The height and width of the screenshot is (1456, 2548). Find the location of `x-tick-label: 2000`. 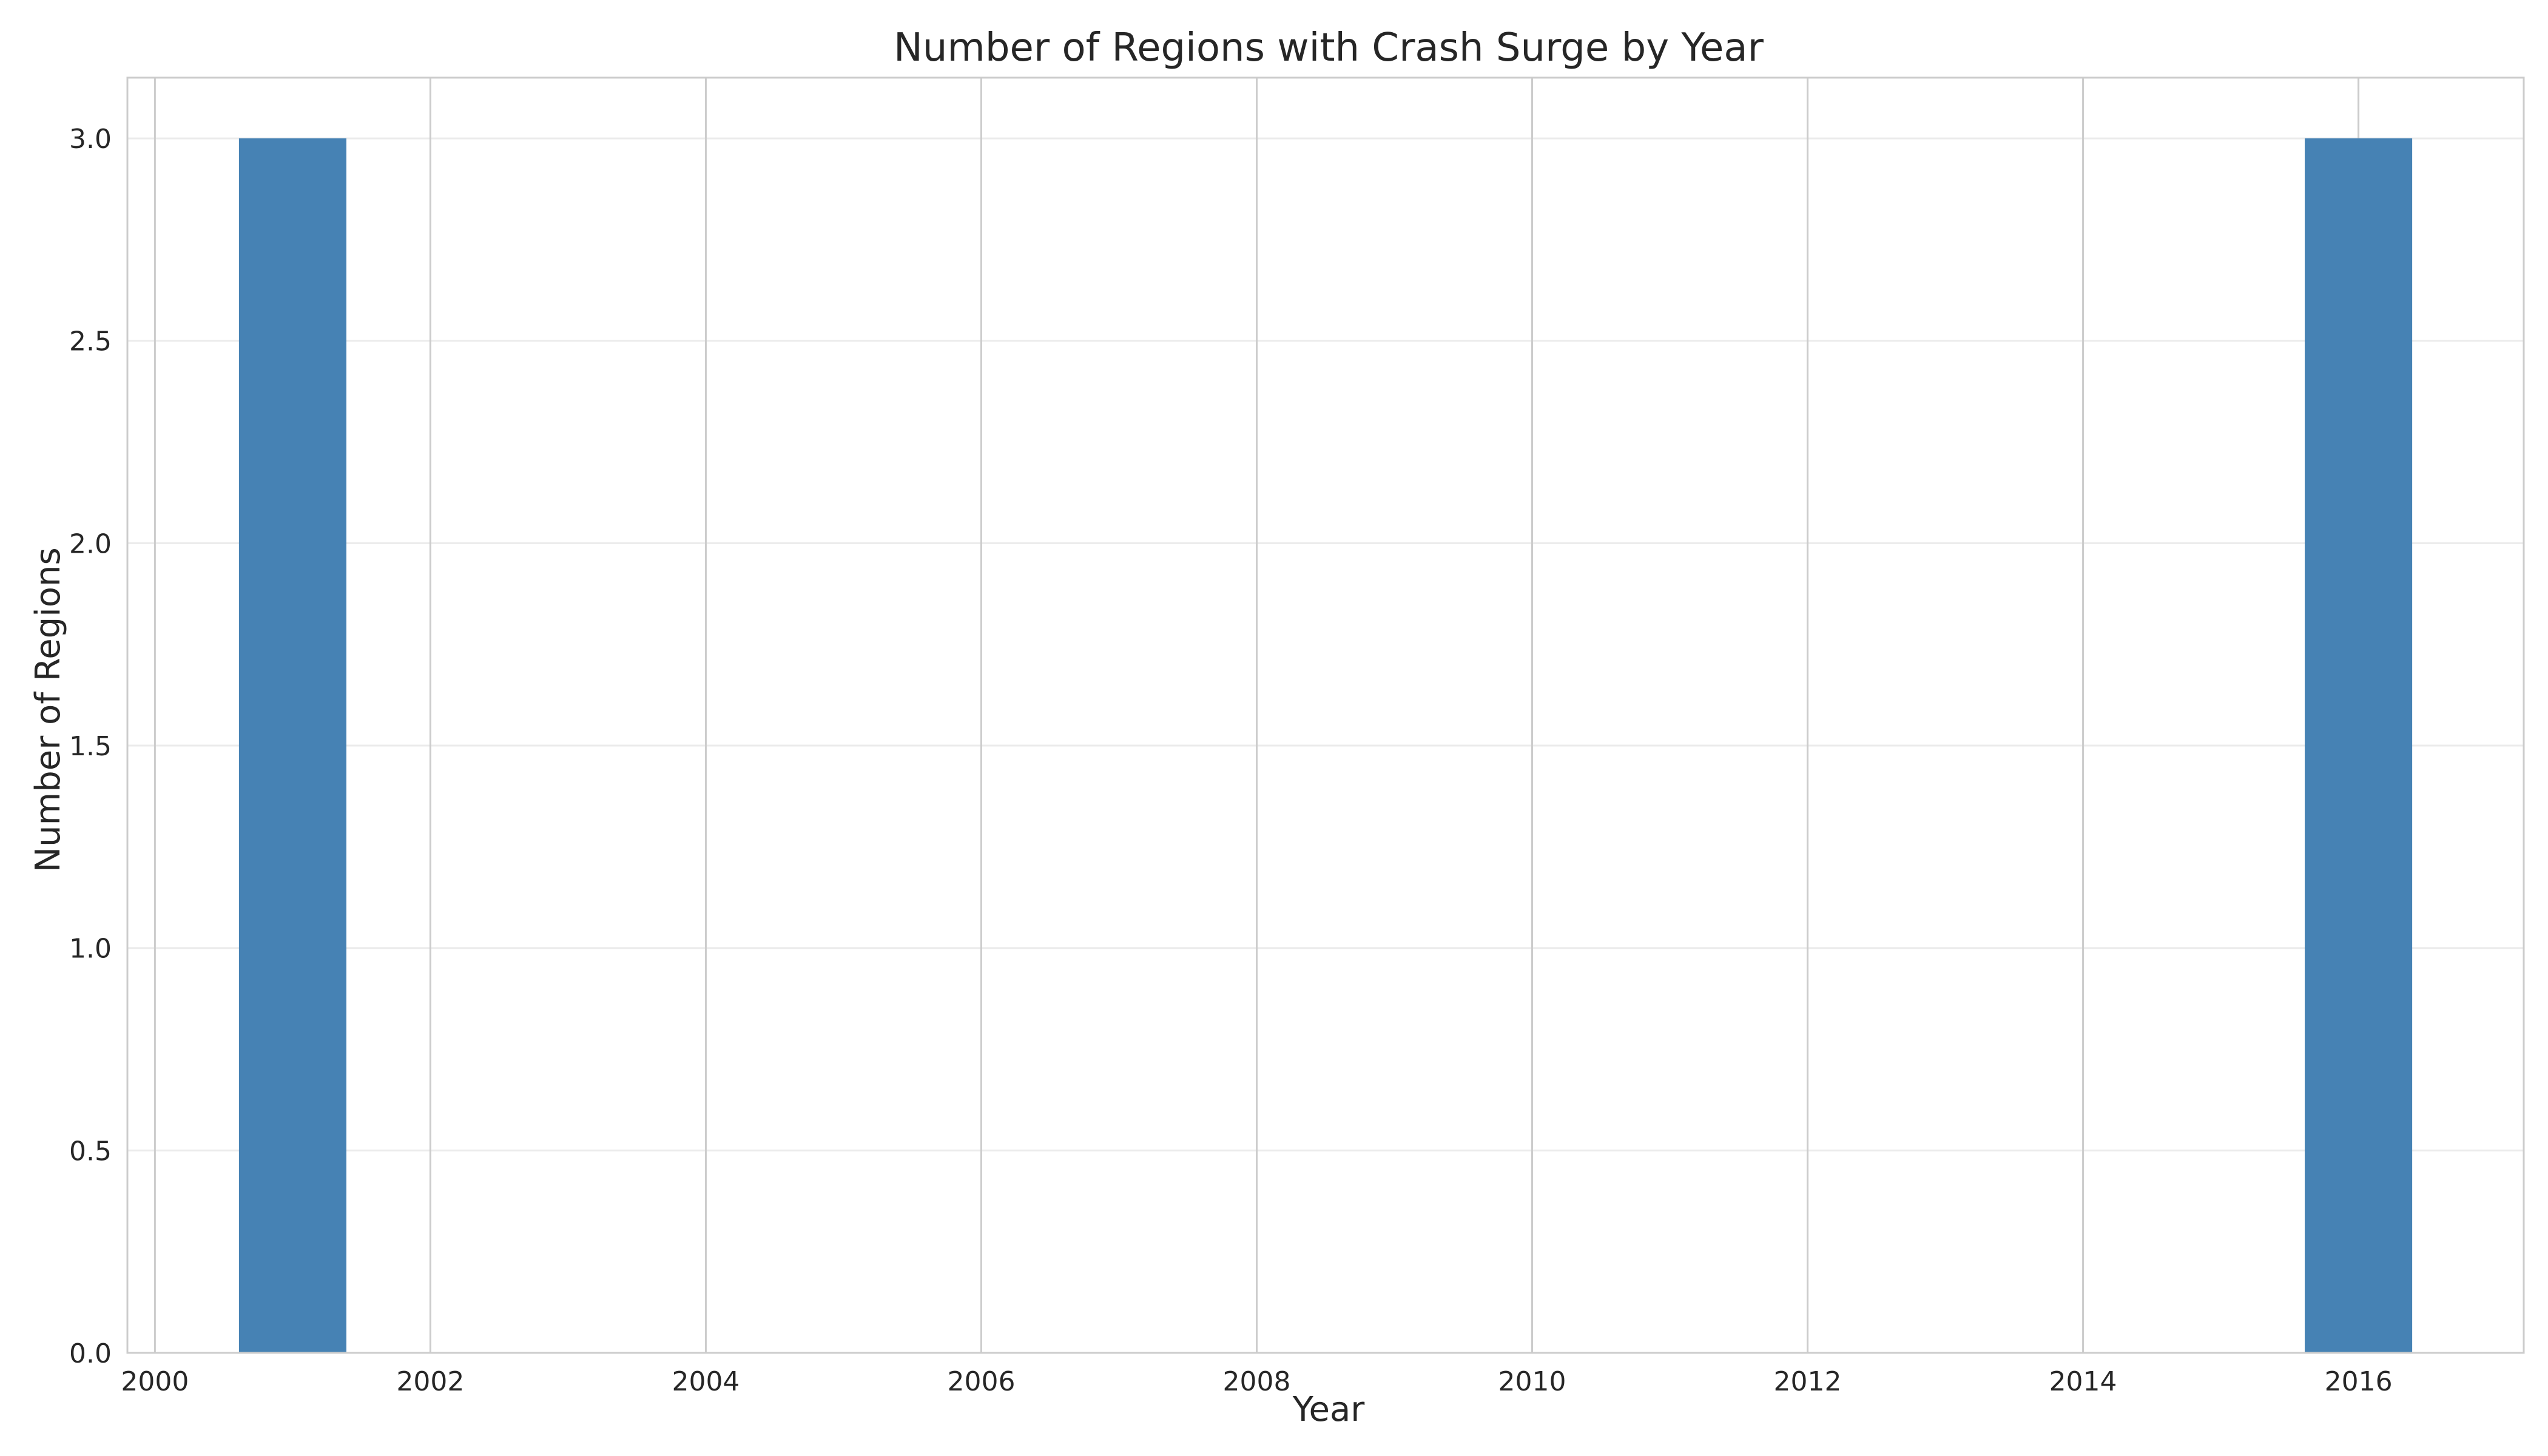

x-tick-label: 2000 is located at coordinates (155, 1381).